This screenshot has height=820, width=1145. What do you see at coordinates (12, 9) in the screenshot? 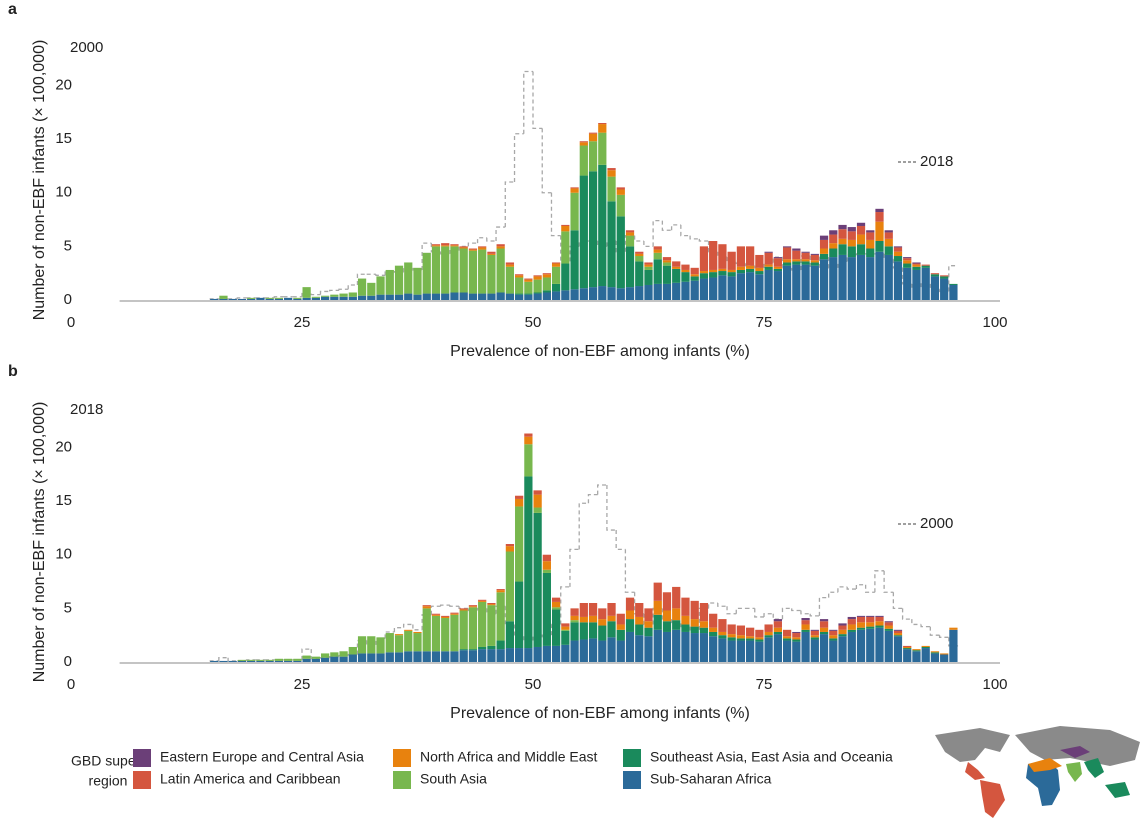
I see `panel-label: a` at bounding box center [12, 9].